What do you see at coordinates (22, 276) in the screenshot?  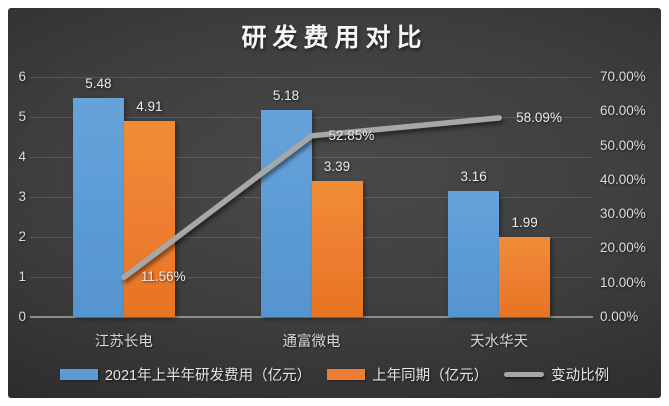 I see `left-axis-tick: 1` at bounding box center [22, 276].